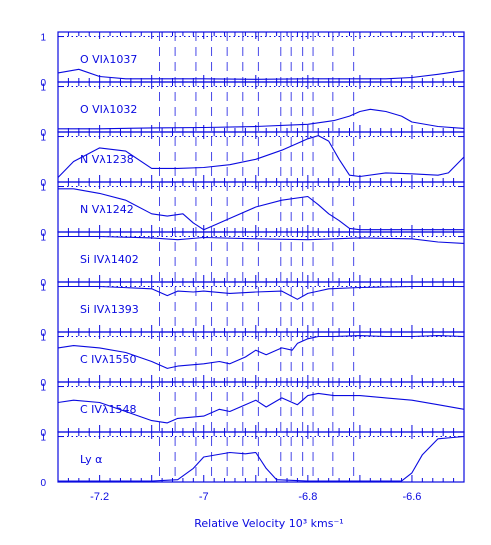  What do you see at coordinates (411, 497) in the screenshot?
I see `x-tick-label: -6.6` at bounding box center [411, 497].